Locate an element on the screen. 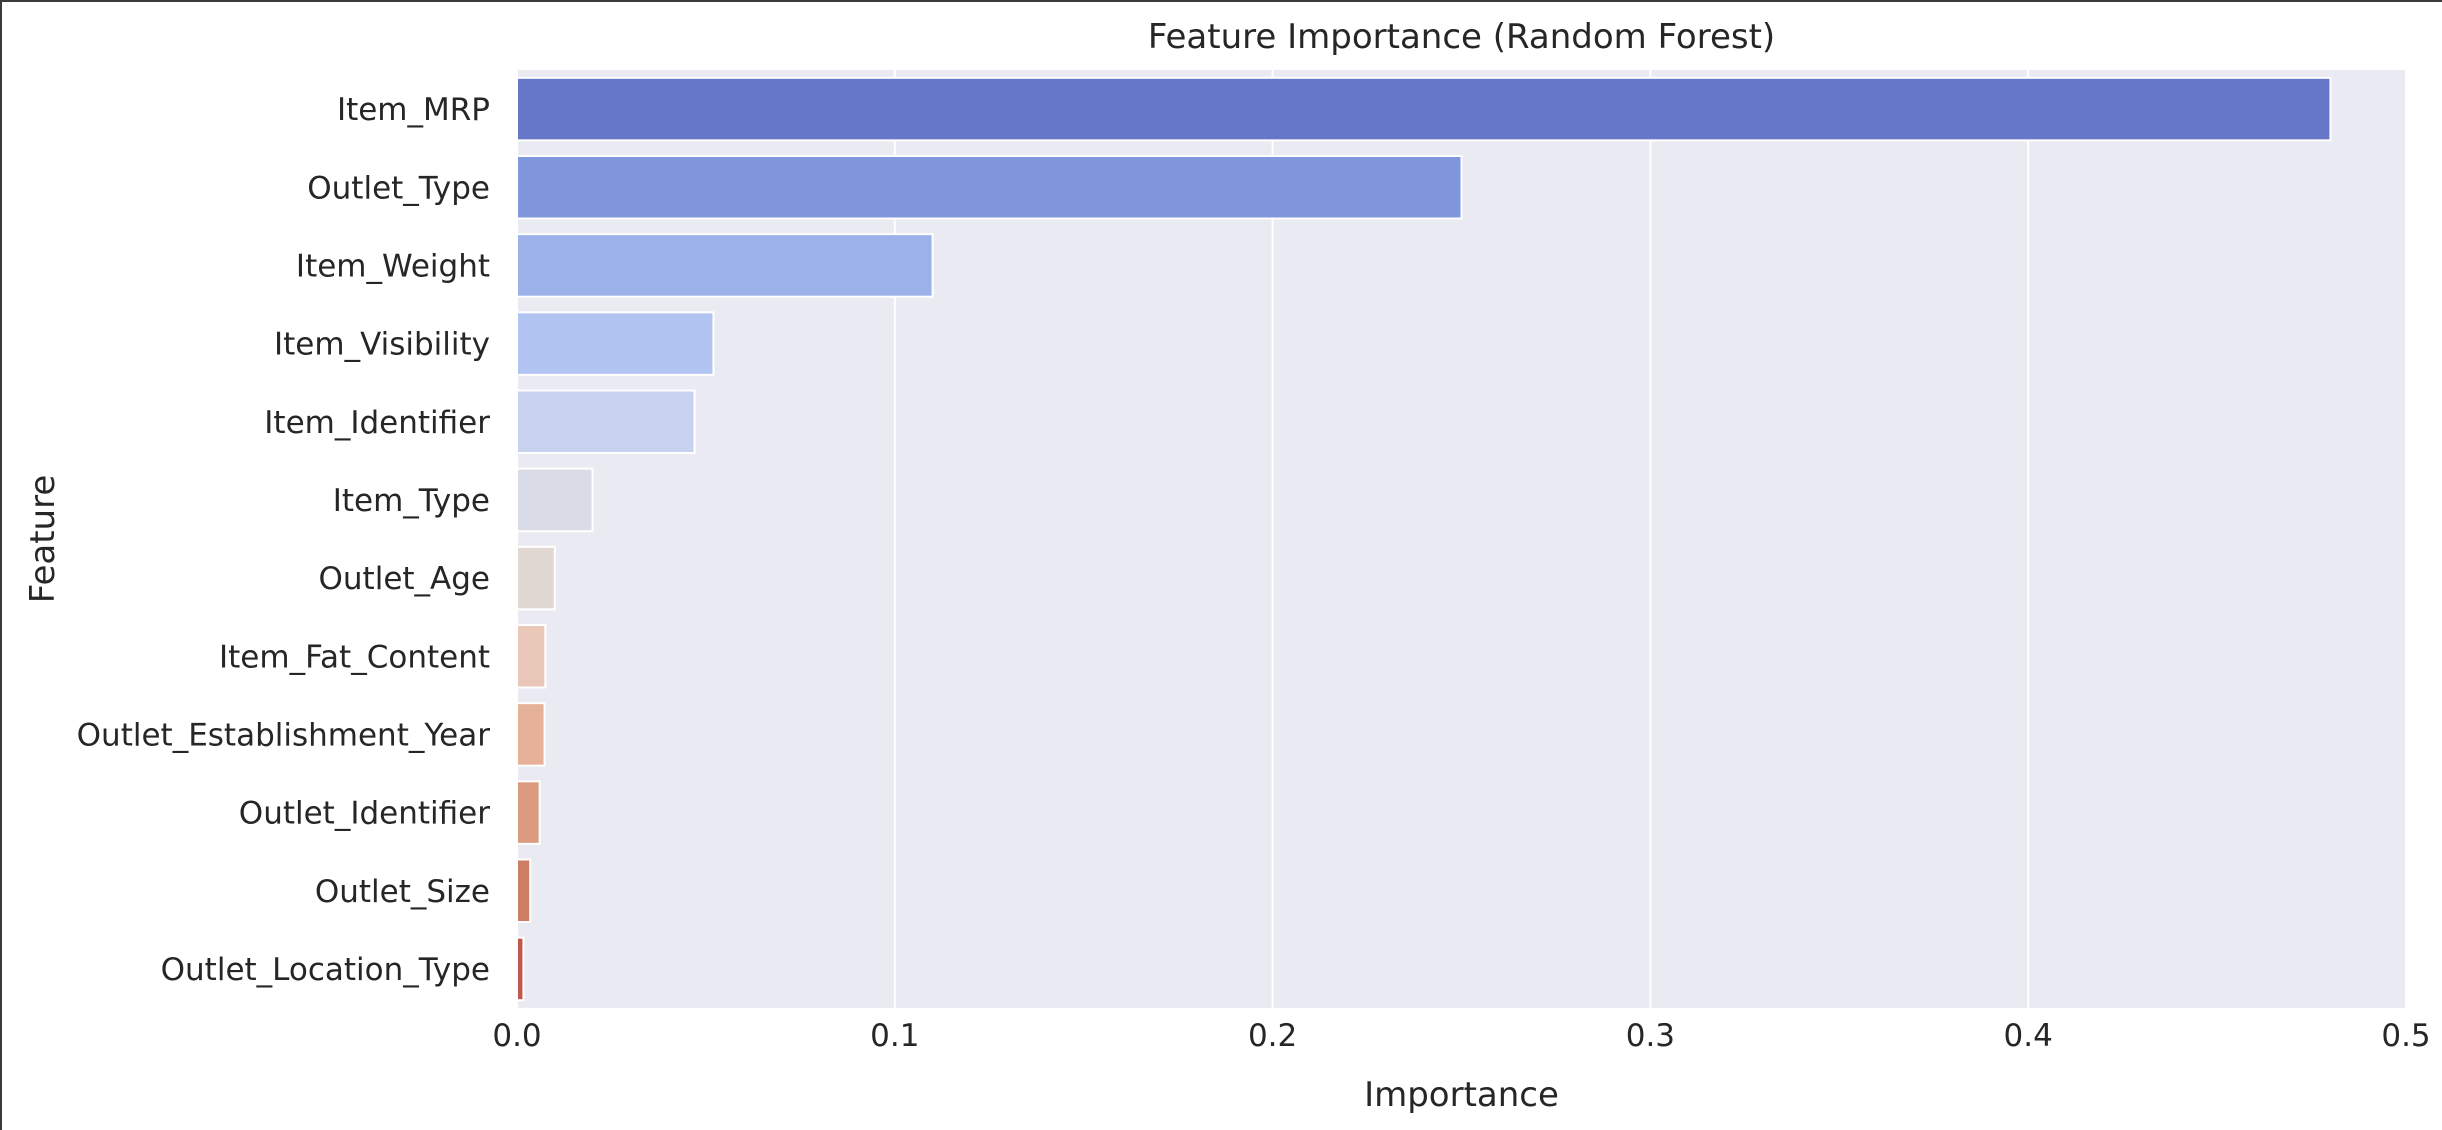  y-tick-label: Outlet_Size is located at coordinates (402, 892).